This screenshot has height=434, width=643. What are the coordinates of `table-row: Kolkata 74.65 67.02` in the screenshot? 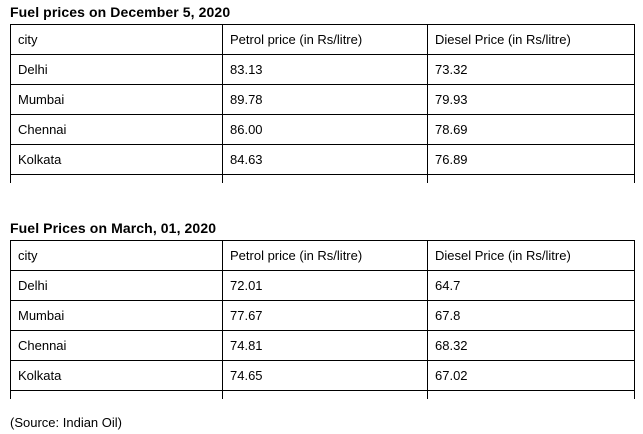 It's located at (322, 375).